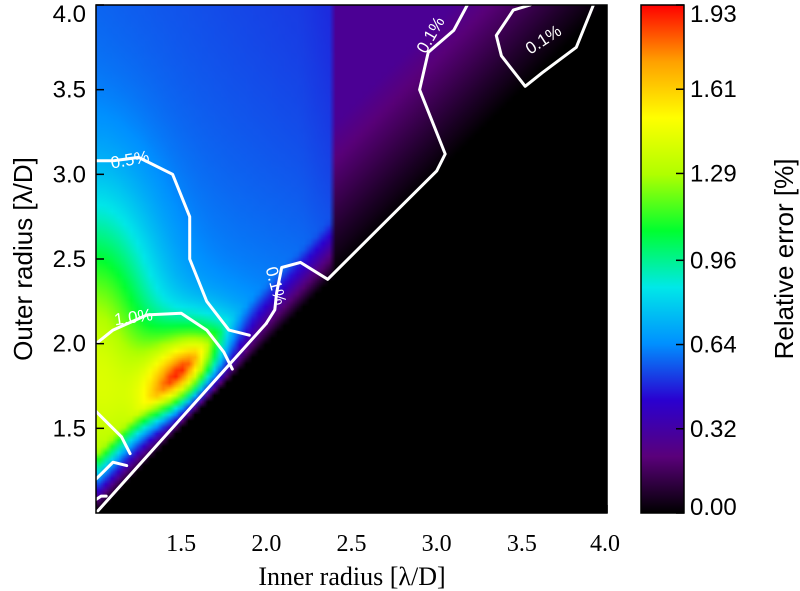 The width and height of the screenshot is (800, 591). Describe the element at coordinates (713, 14) in the screenshot. I see `colorbar-tick-label: 1.93` at that location.